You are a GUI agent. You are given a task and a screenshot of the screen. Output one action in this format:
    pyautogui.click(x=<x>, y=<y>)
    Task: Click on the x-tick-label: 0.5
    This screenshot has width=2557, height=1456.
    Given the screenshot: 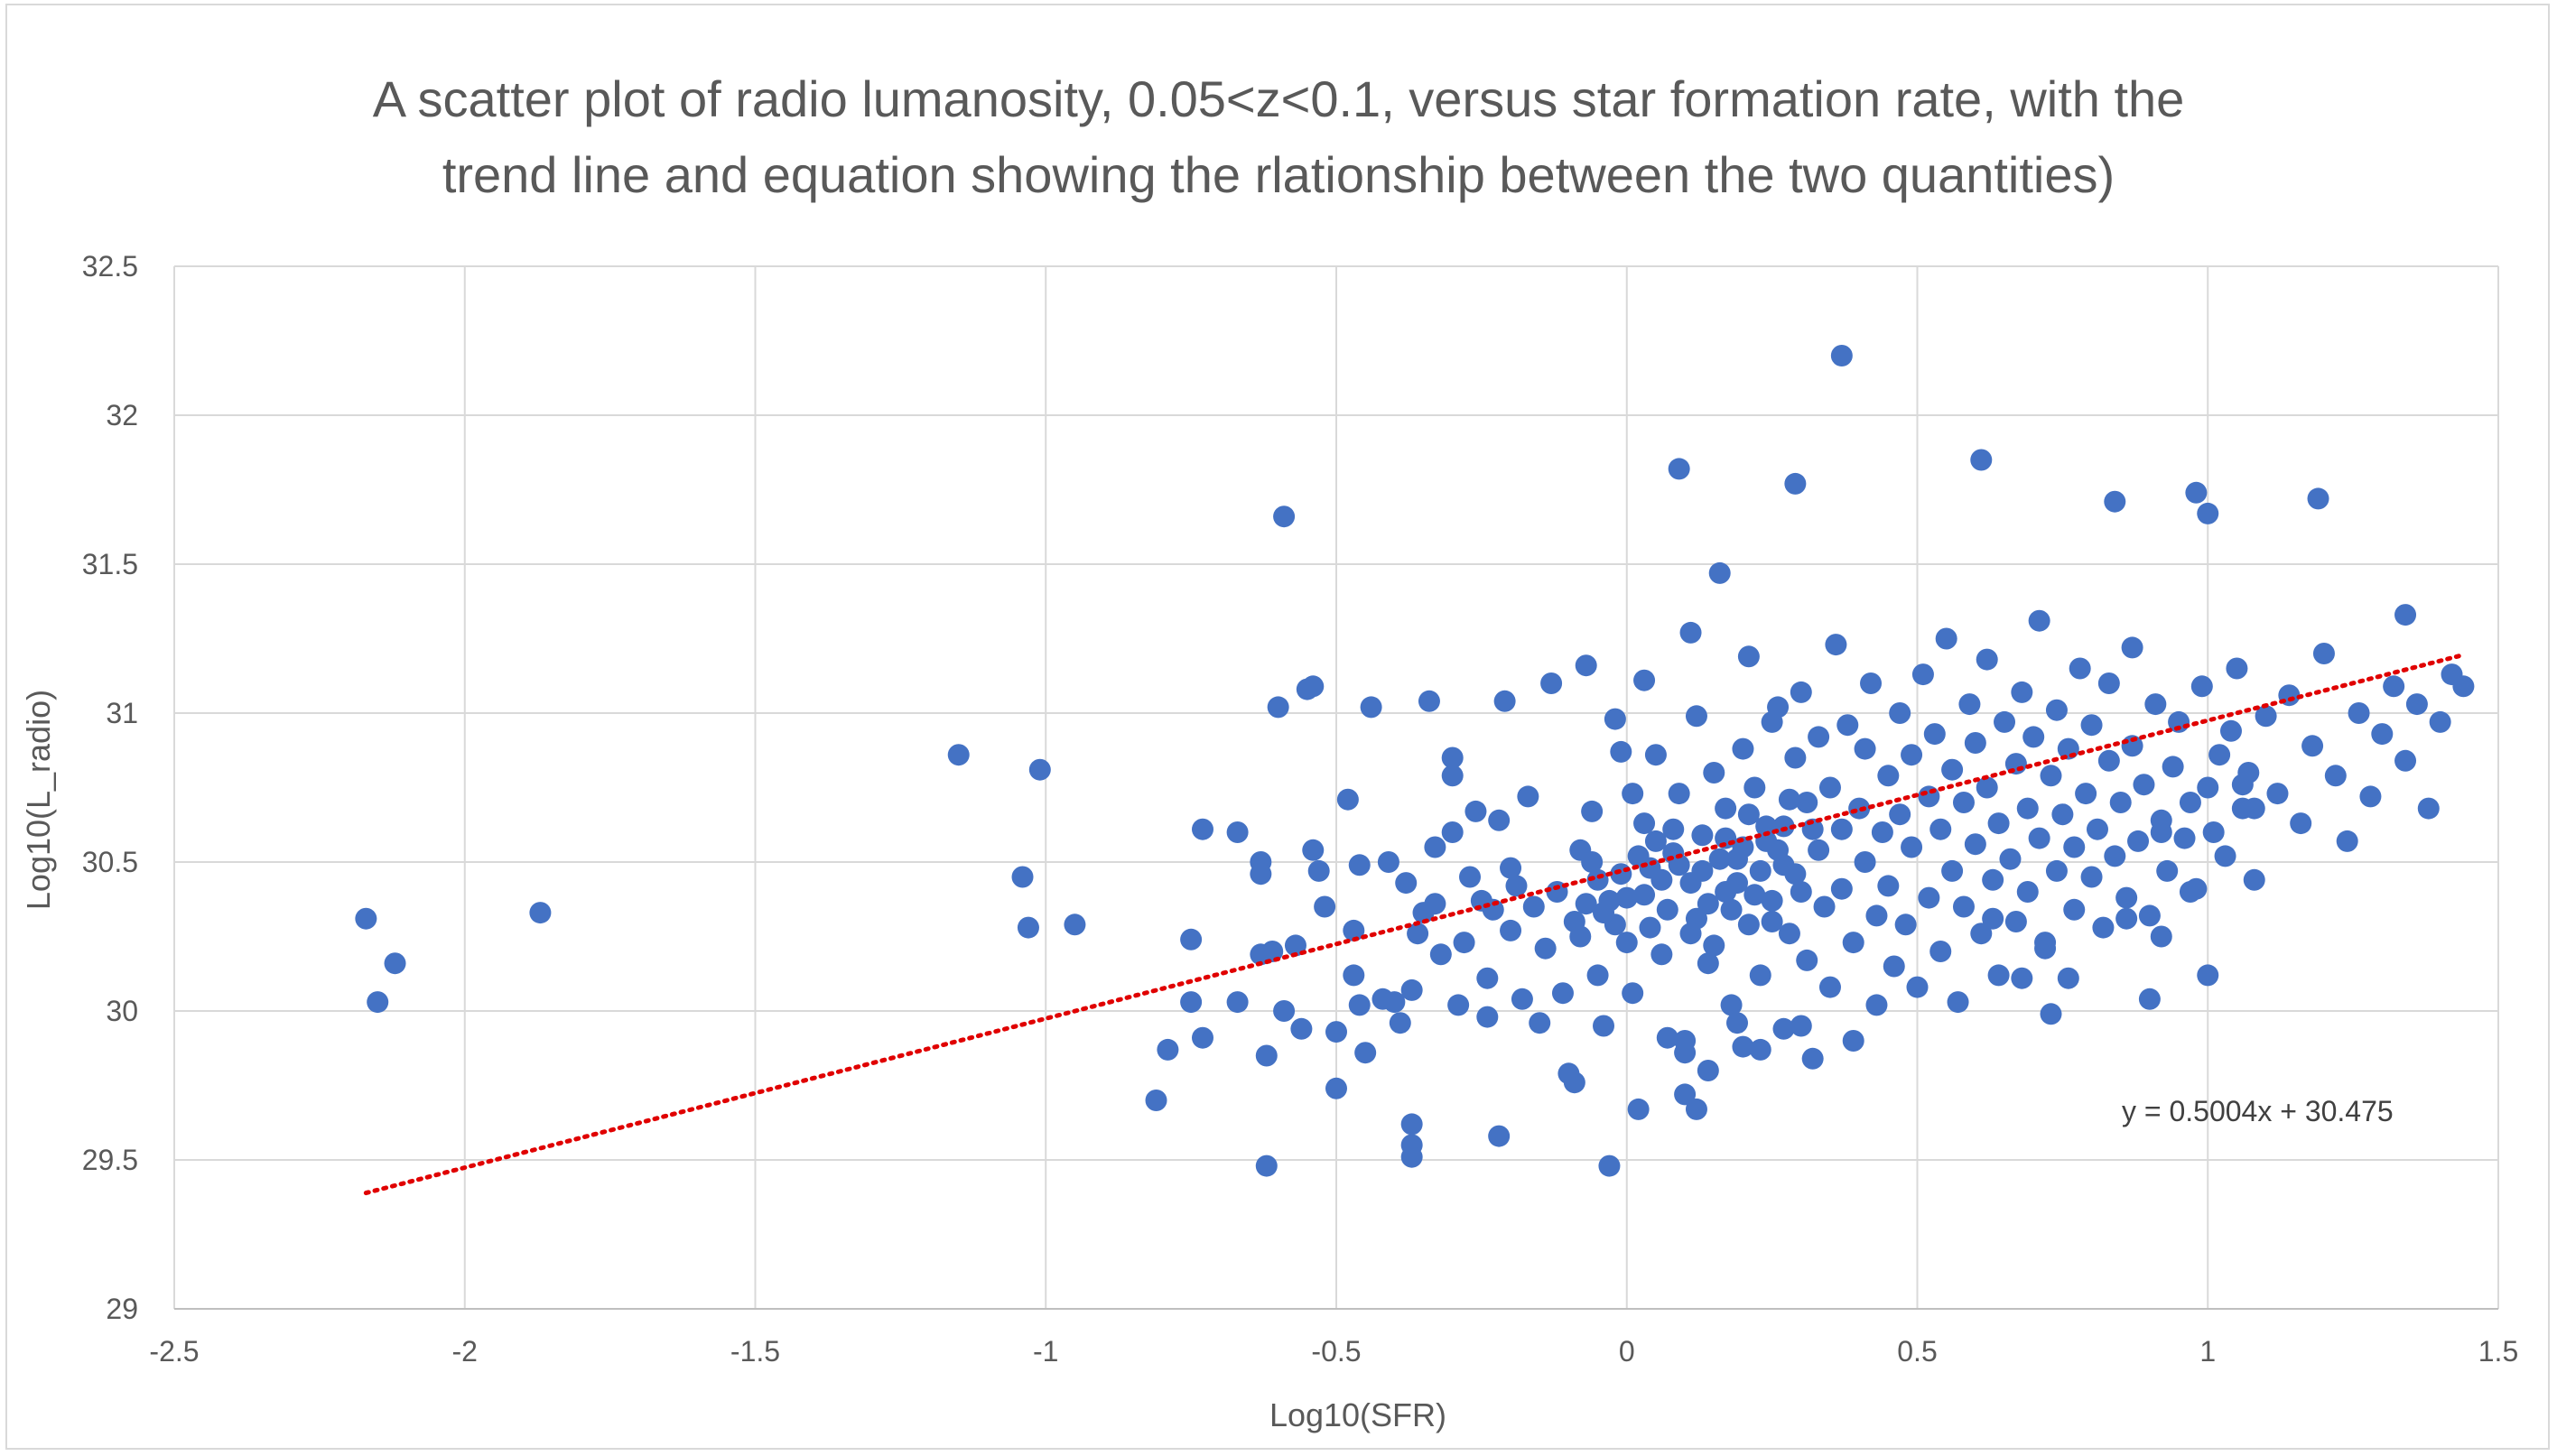 What is the action you would take?
    pyautogui.click(x=1917, y=1351)
    